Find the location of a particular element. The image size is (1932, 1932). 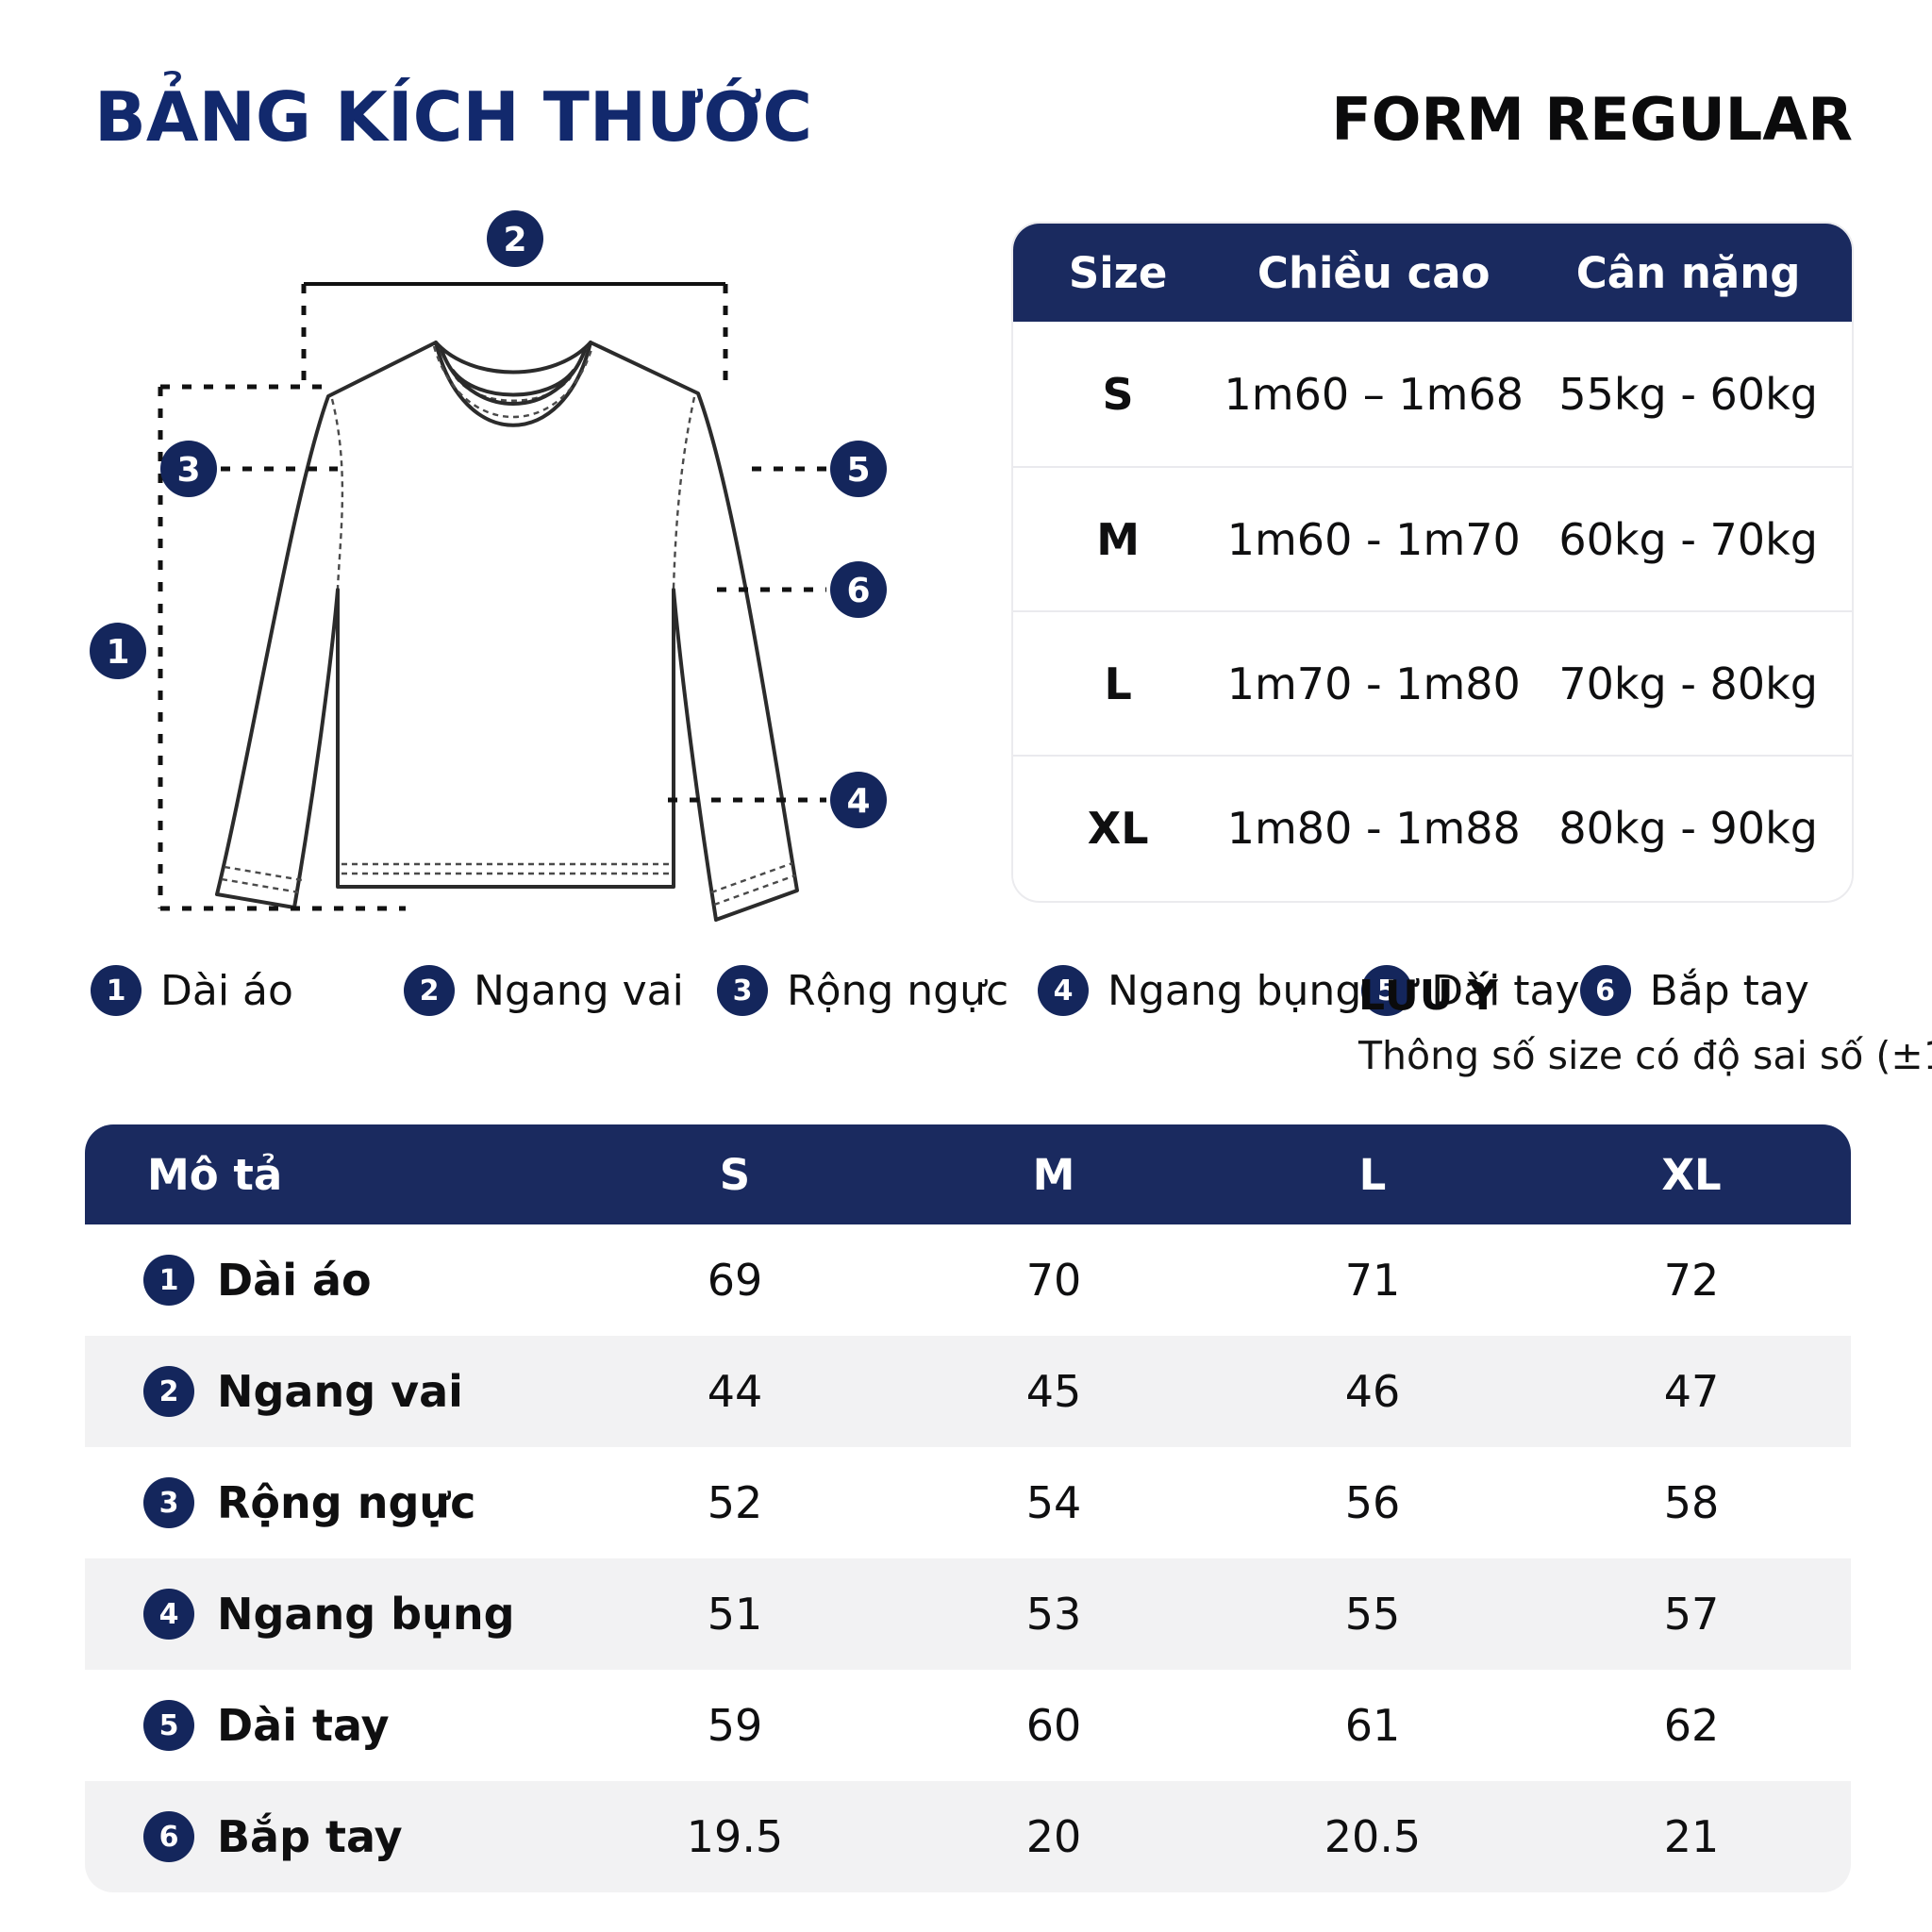

measure-badge-1: 1 is located at coordinates (118, 651).